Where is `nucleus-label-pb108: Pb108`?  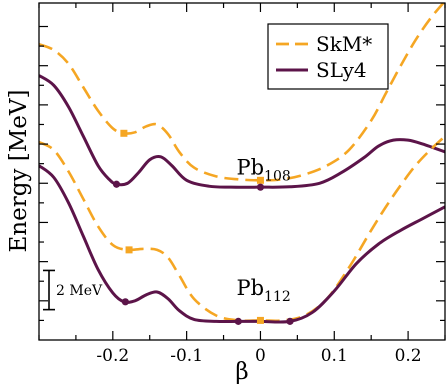 nucleus-label-pb108: Pb108 is located at coordinates (263, 169).